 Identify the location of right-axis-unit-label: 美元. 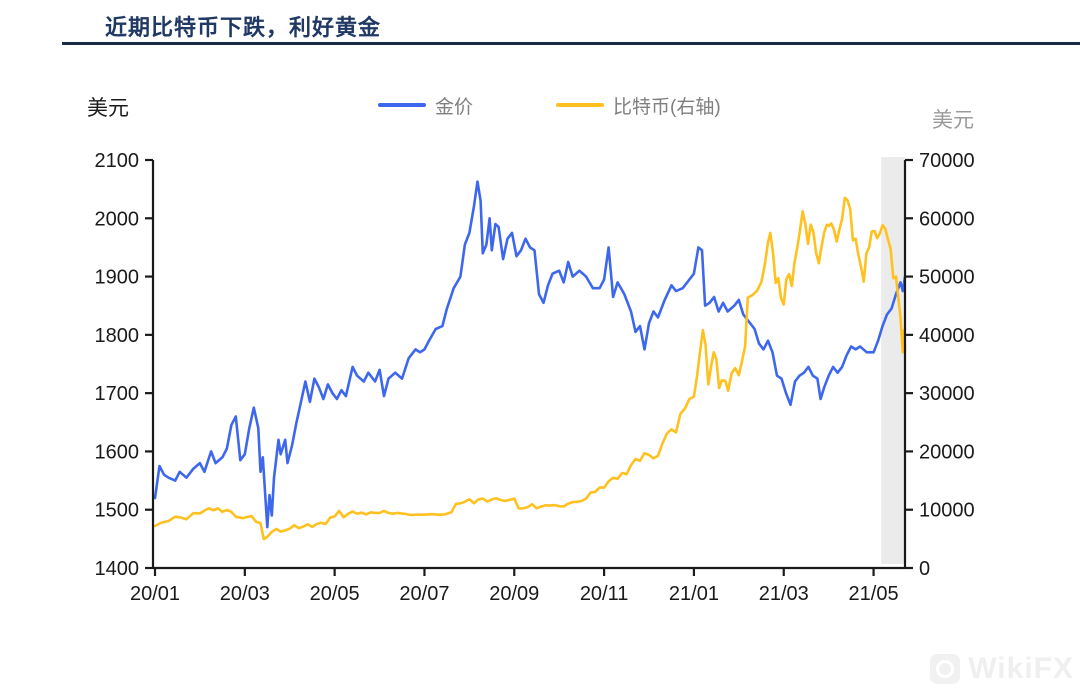
(953, 120).